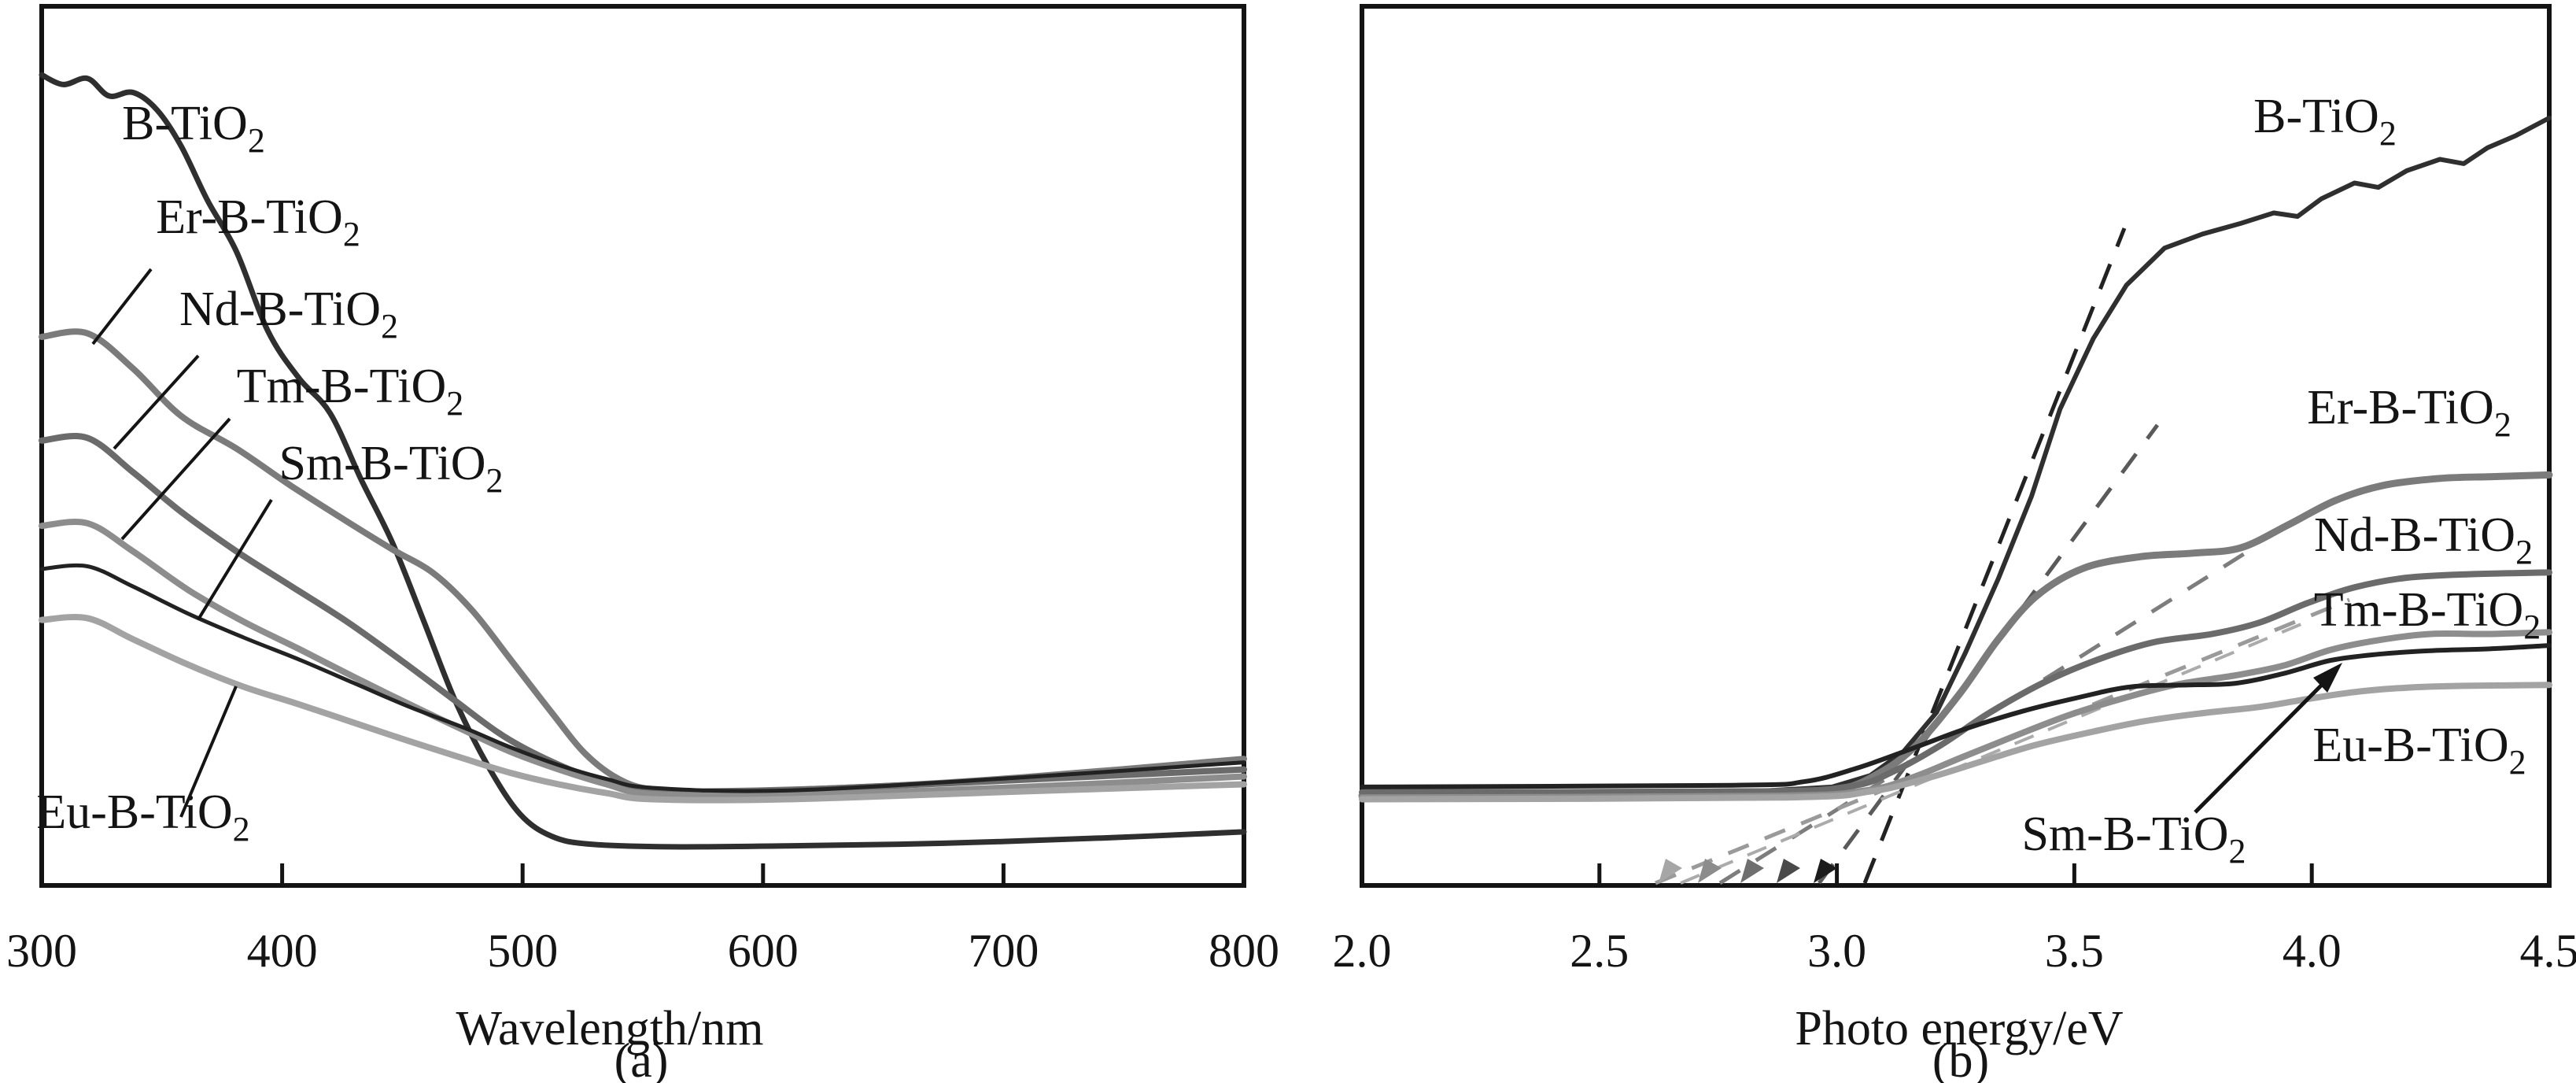  Describe the element at coordinates (2074, 951) in the screenshot. I see `x-tick-label-b: 3.5` at that location.